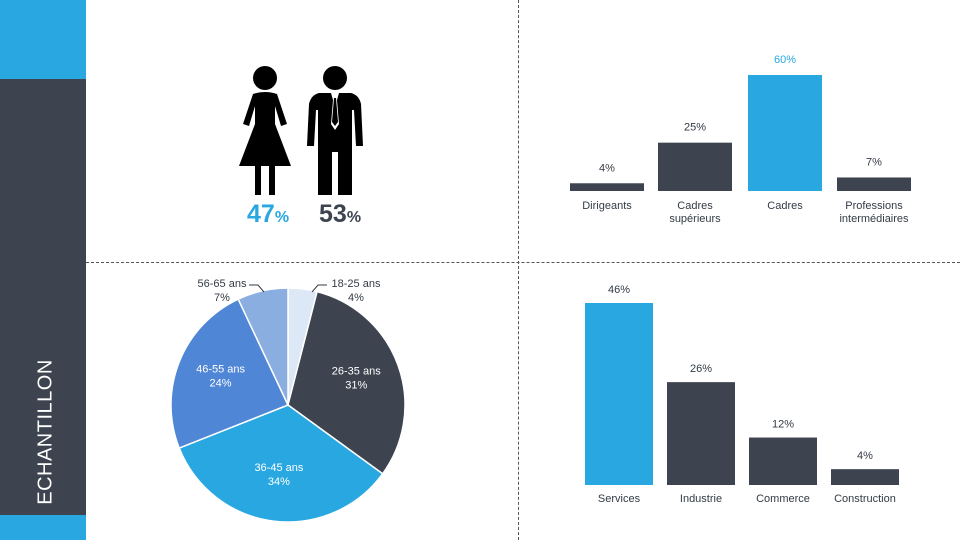 The height and width of the screenshot is (540, 960). What do you see at coordinates (220, 369) in the screenshot?
I see `age-category-label: 46-55 ans` at bounding box center [220, 369].